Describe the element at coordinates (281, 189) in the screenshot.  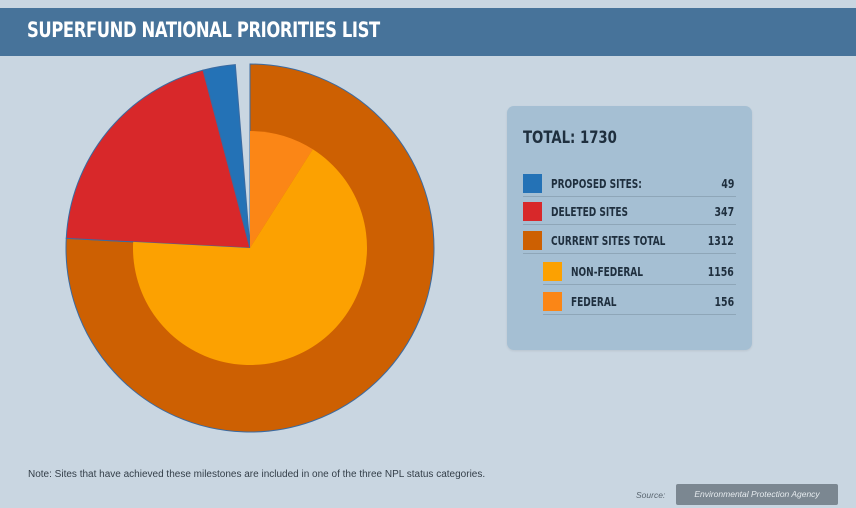
I see `pie-slice-federal` at that location.